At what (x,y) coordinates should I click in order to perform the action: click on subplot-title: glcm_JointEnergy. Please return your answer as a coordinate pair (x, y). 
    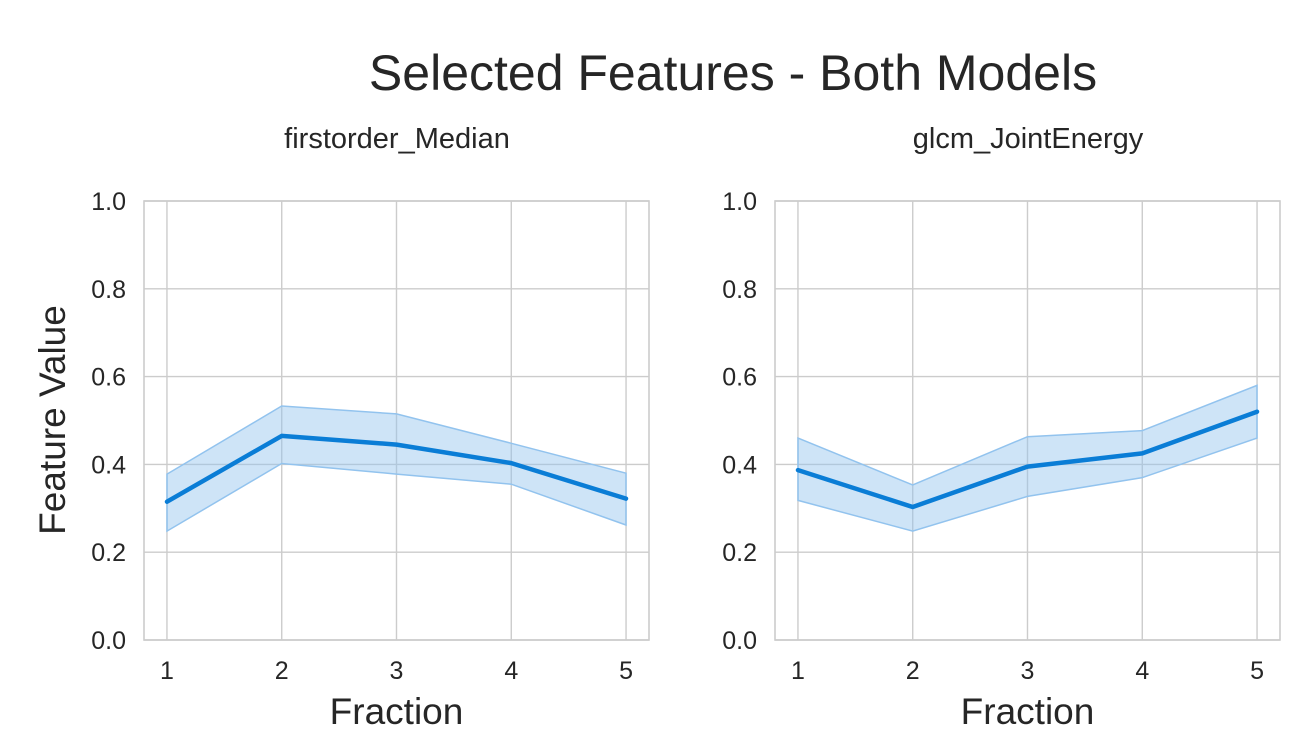
    Looking at the image, I should click on (1028, 139).